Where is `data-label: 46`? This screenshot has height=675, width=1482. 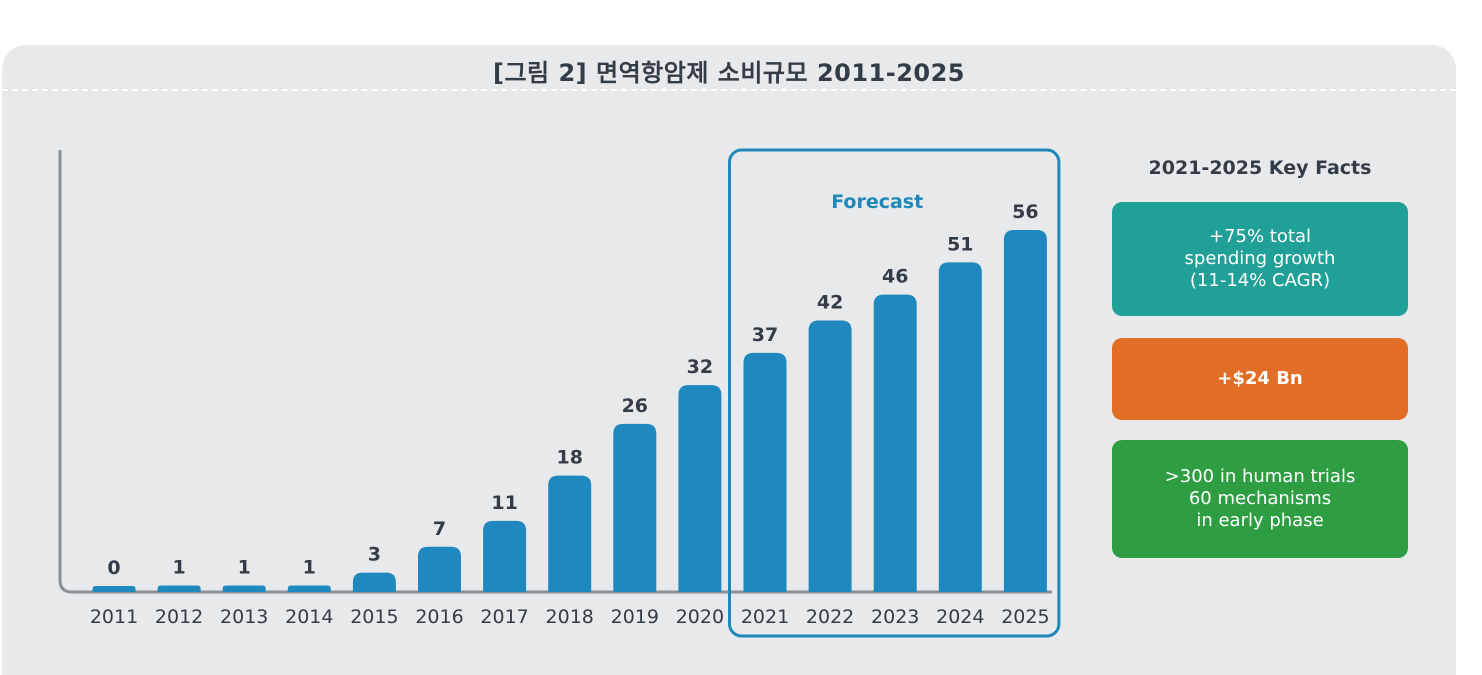 data-label: 46 is located at coordinates (895, 277).